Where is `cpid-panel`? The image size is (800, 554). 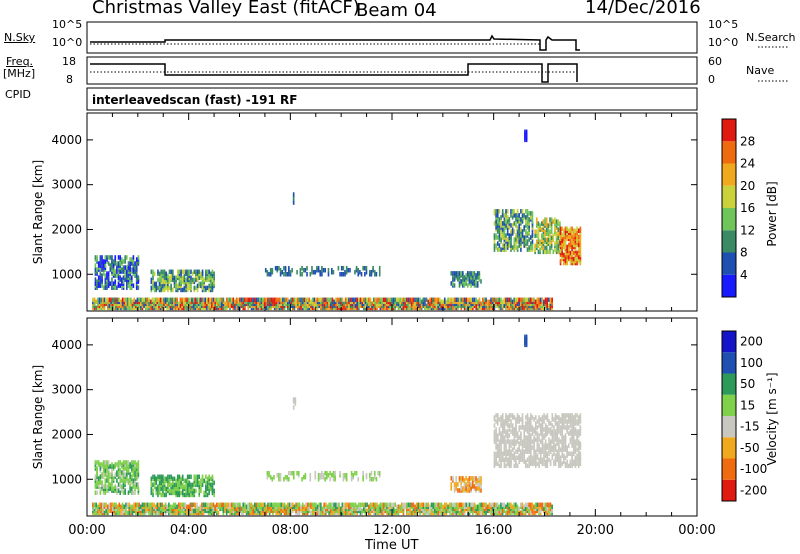 cpid-panel is located at coordinates (392, 99).